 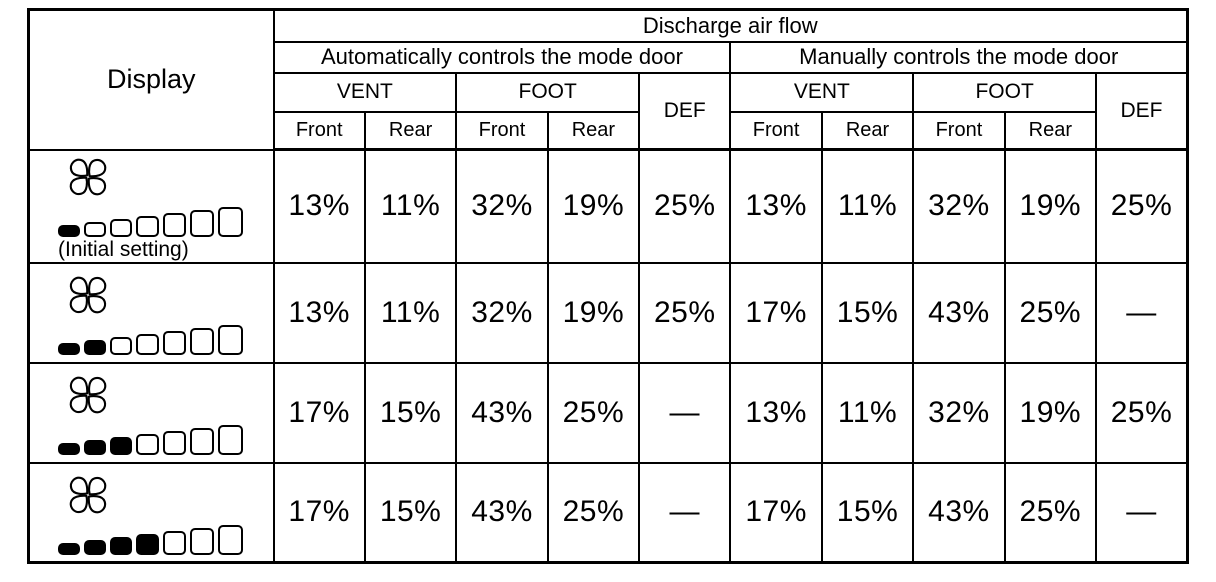 I want to click on display-header: Display, so click(x=151, y=79).